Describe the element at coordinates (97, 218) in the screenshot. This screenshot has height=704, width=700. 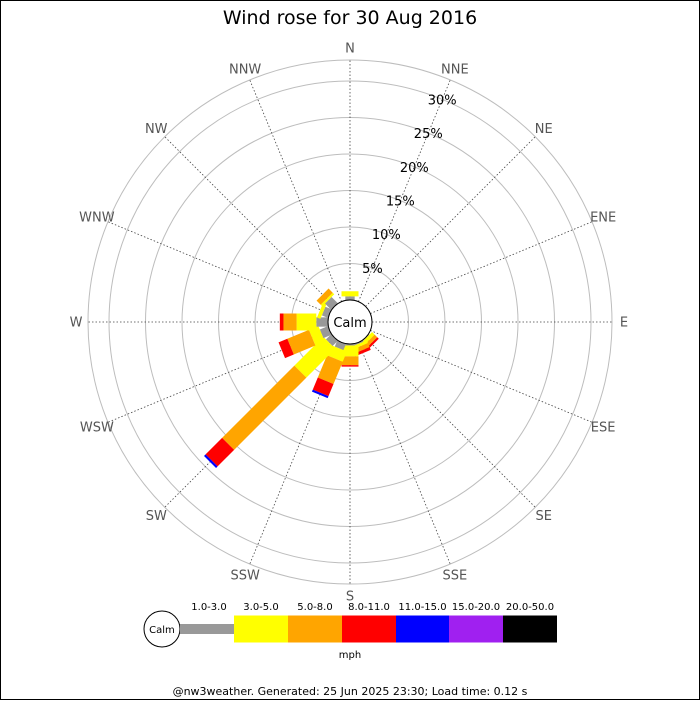
I see `direction-label-wnw: WNW` at that location.